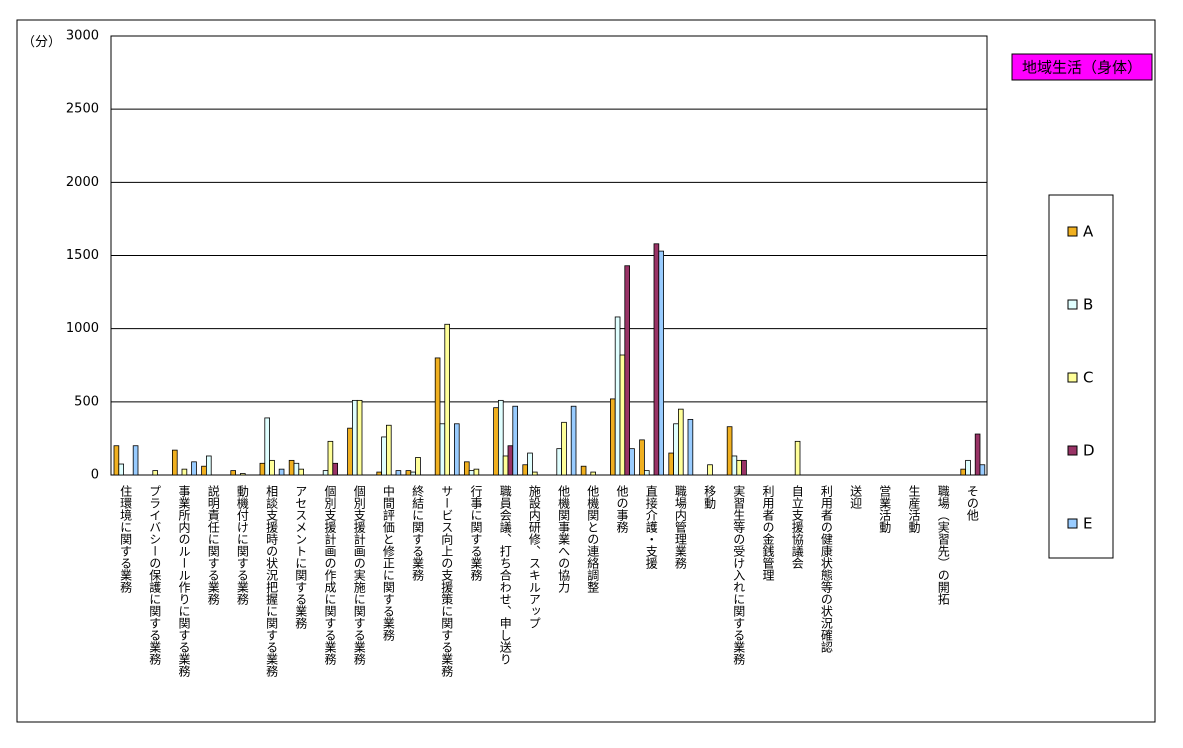  Describe the element at coordinates (1089, 451) in the screenshot. I see `legend-label: D` at that location.